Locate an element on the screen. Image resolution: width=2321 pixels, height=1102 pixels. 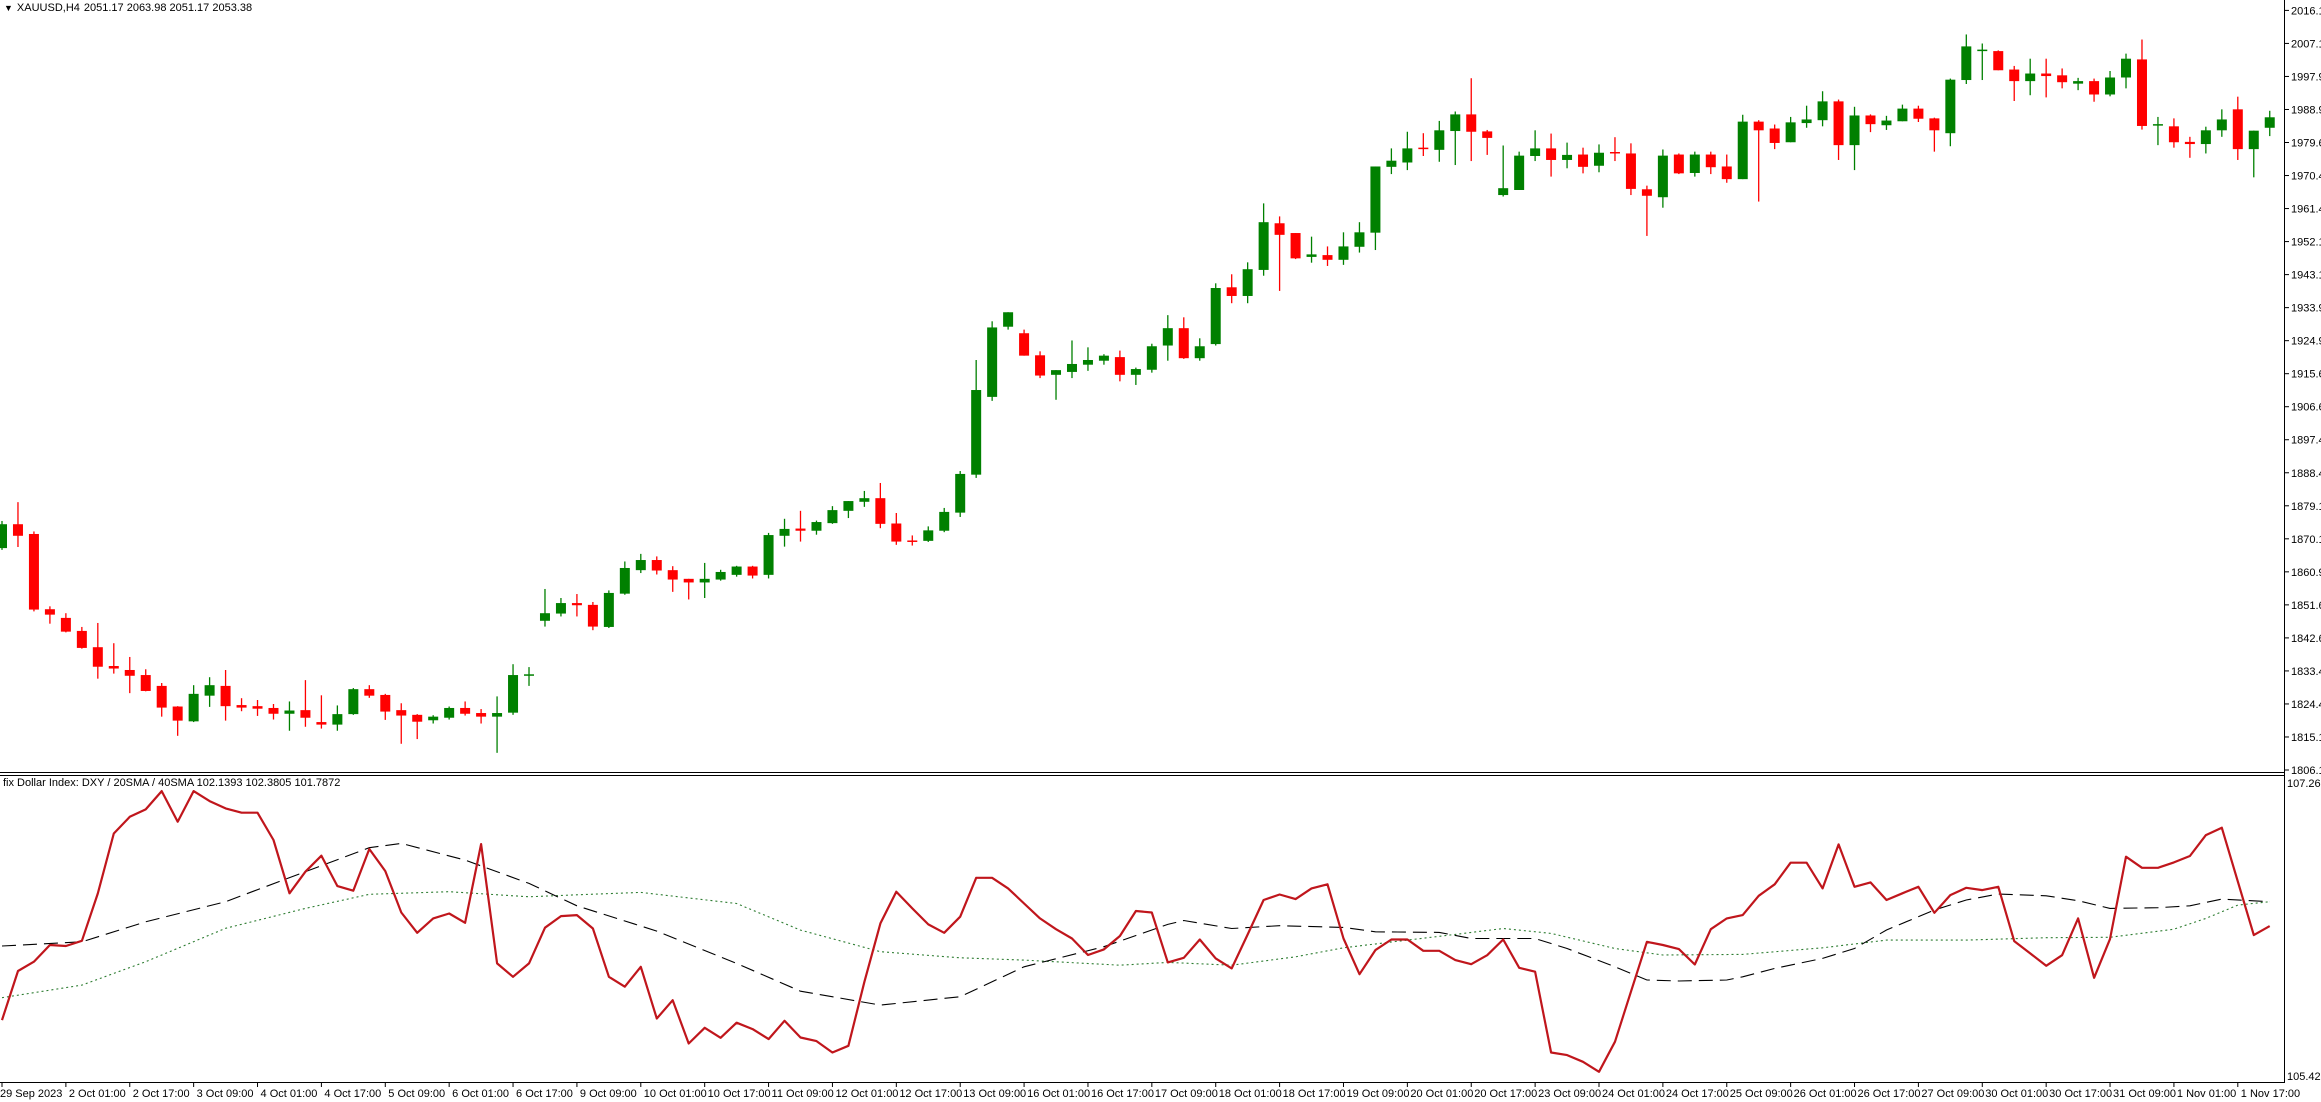
price-tick-label: 1961.40 is located at coordinates (2306, 210).